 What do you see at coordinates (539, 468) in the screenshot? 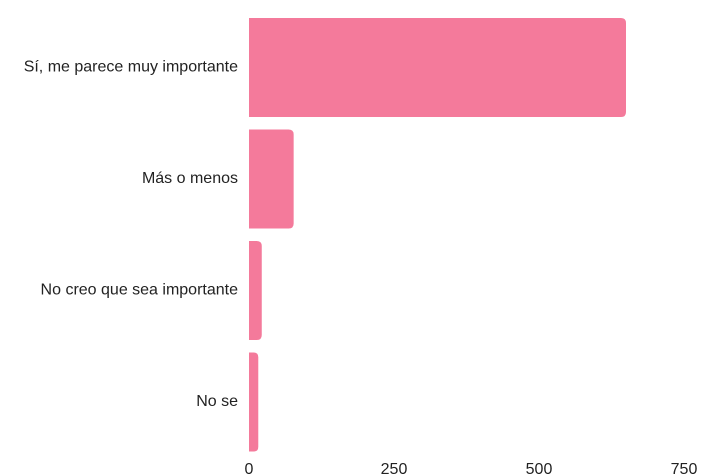
I see `x-tick-label: 500` at bounding box center [539, 468].